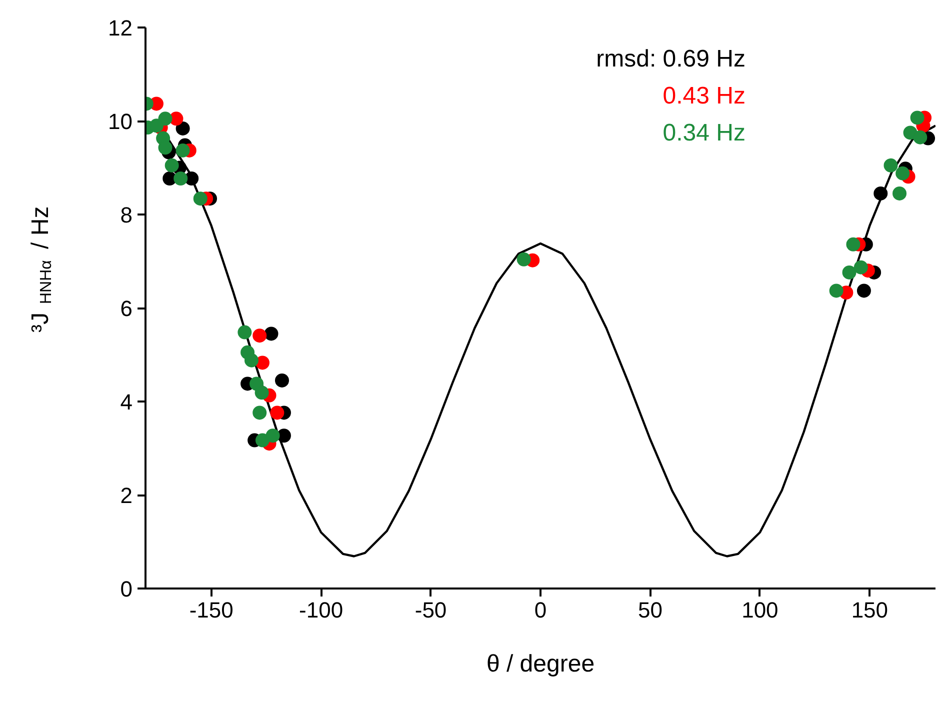  I want to click on y-tick-label: 10, so click(120, 121).